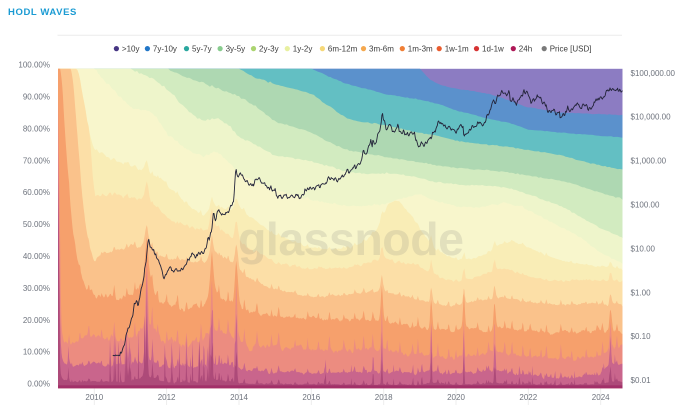  Describe the element at coordinates (165, 48) in the screenshot. I see `svg-text: 7y-10y` at that location.